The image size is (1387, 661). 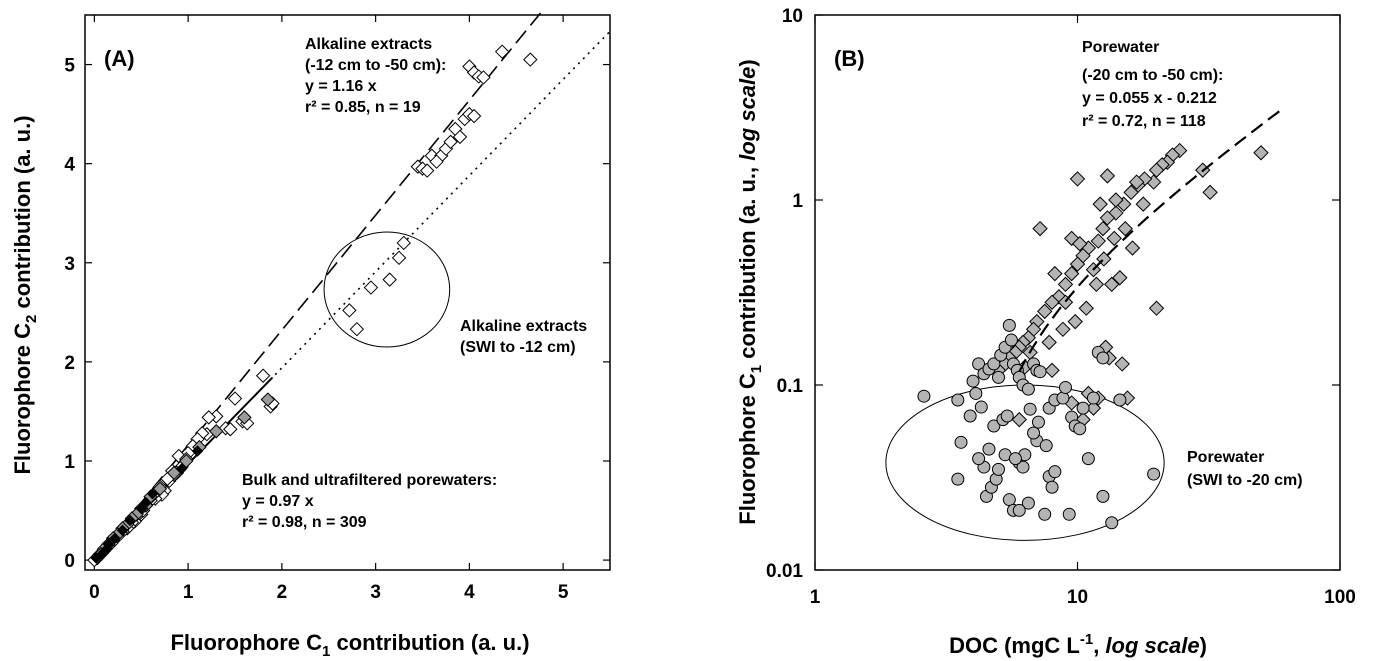 What do you see at coordinates (326, 651) in the screenshot?
I see `xlabel-subscript: 1` at bounding box center [326, 651].